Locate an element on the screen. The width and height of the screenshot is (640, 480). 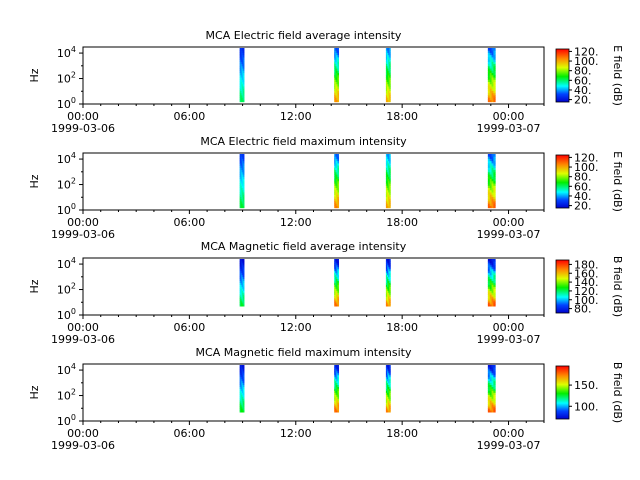
colorbar-tick-label: 80. is located at coordinates (583, 177).